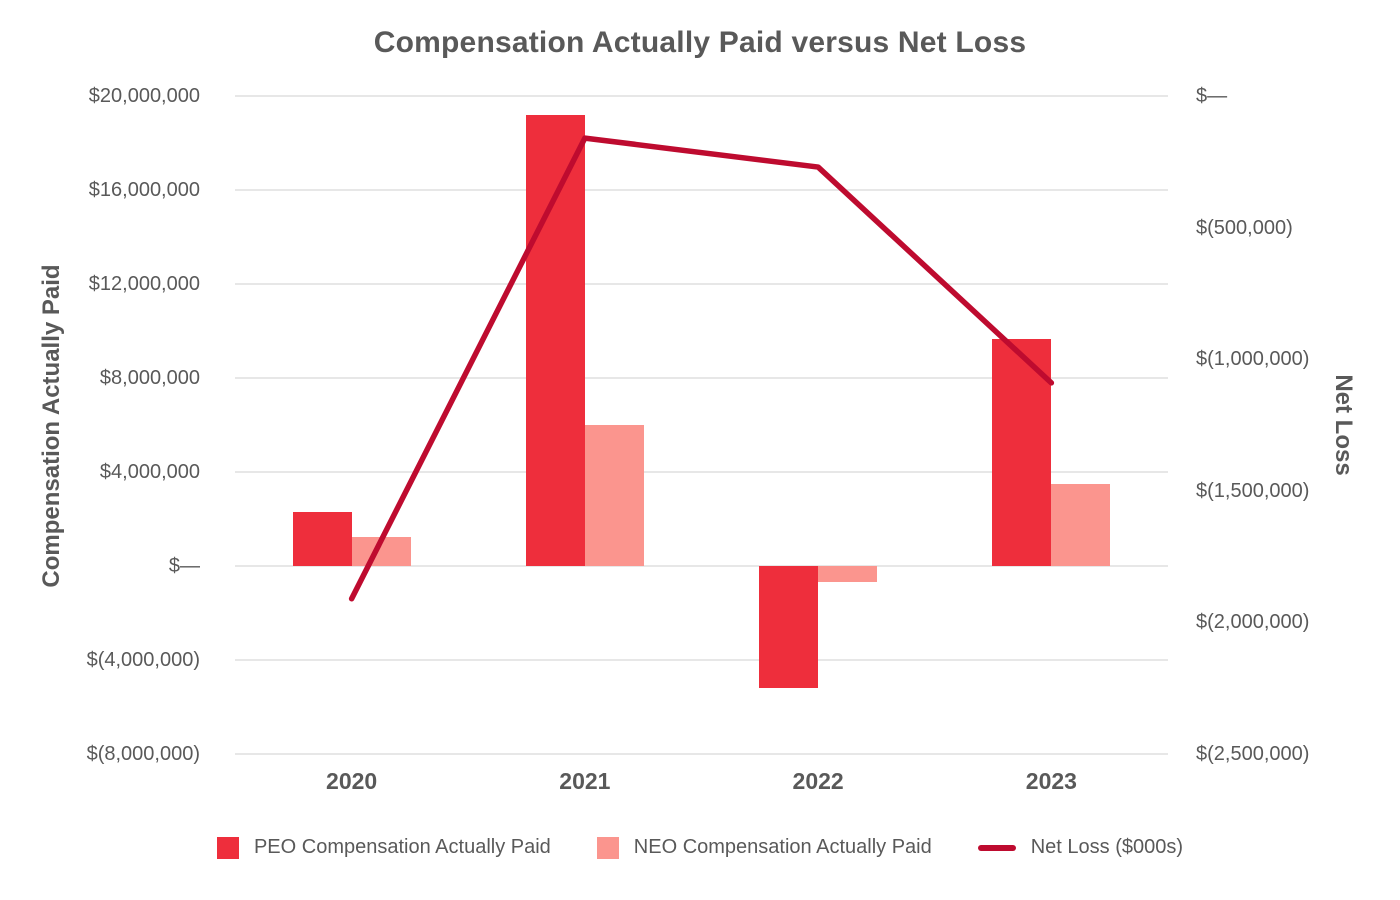  I want to click on legend-swatch-line, so click(996, 847).